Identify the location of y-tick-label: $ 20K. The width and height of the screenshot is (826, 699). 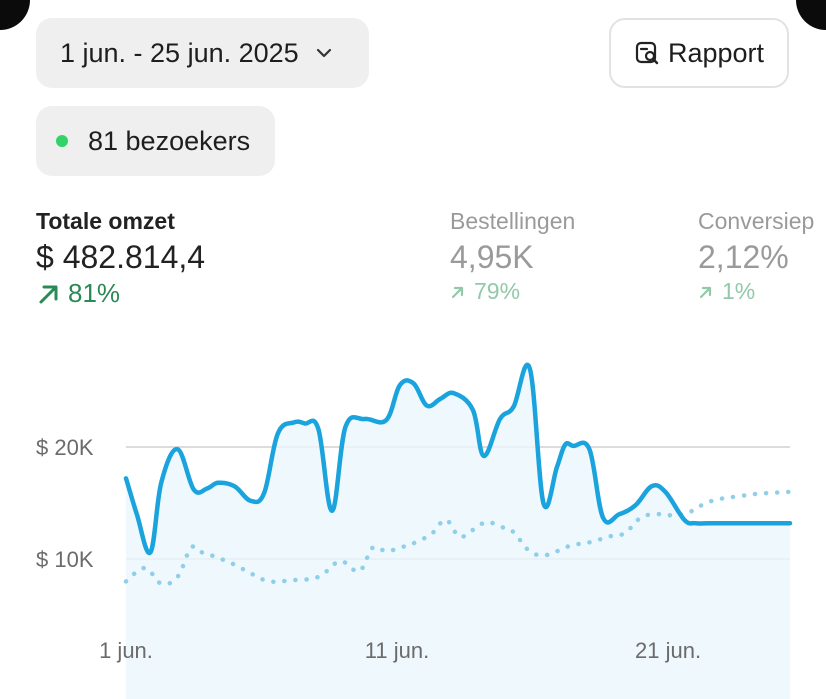
(65, 447).